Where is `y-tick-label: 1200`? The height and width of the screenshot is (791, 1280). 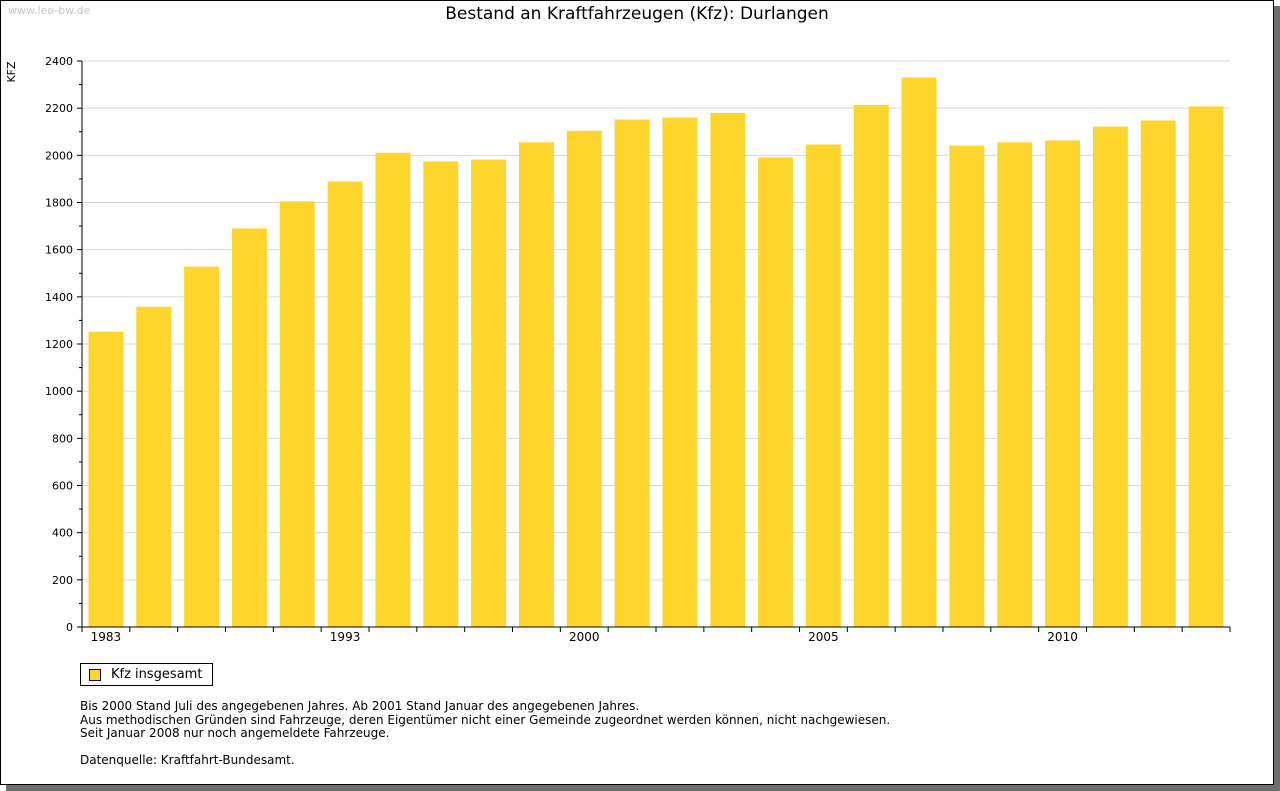 y-tick-label: 1200 is located at coordinates (59, 344).